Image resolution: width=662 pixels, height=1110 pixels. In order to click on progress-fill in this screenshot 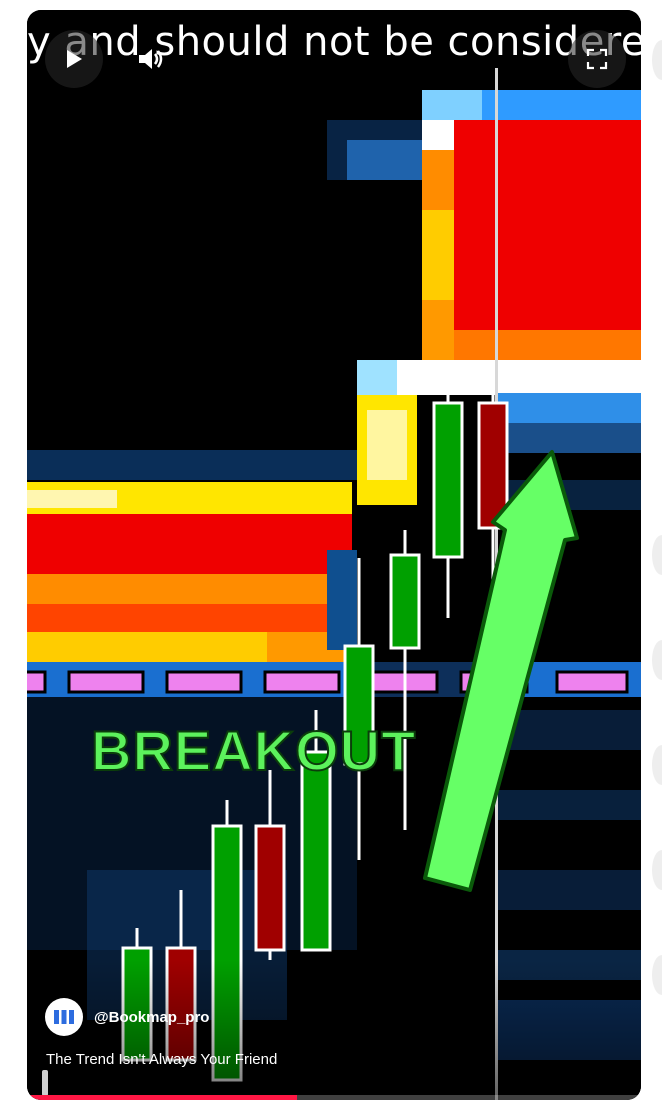, I will do `click(162, 1097)`.